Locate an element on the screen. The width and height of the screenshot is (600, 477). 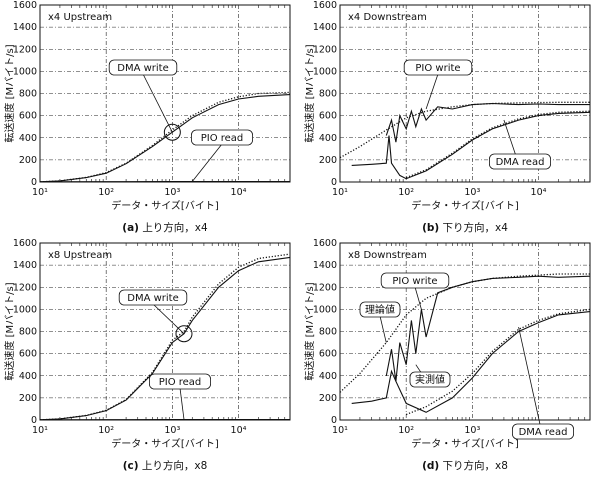
callout-label: 実測値 is located at coordinates (430, 379).